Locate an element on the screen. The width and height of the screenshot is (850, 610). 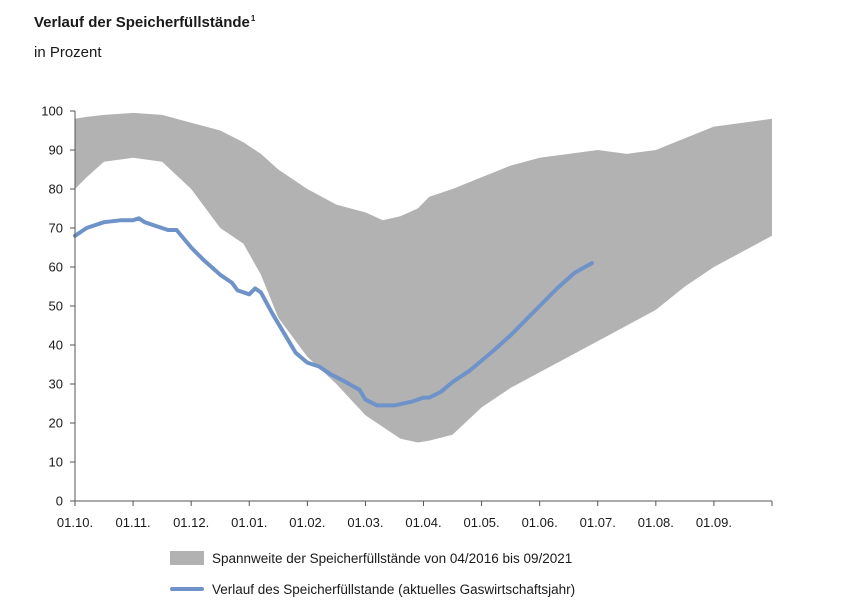
y-tick-label: 40 is located at coordinates (56, 345).